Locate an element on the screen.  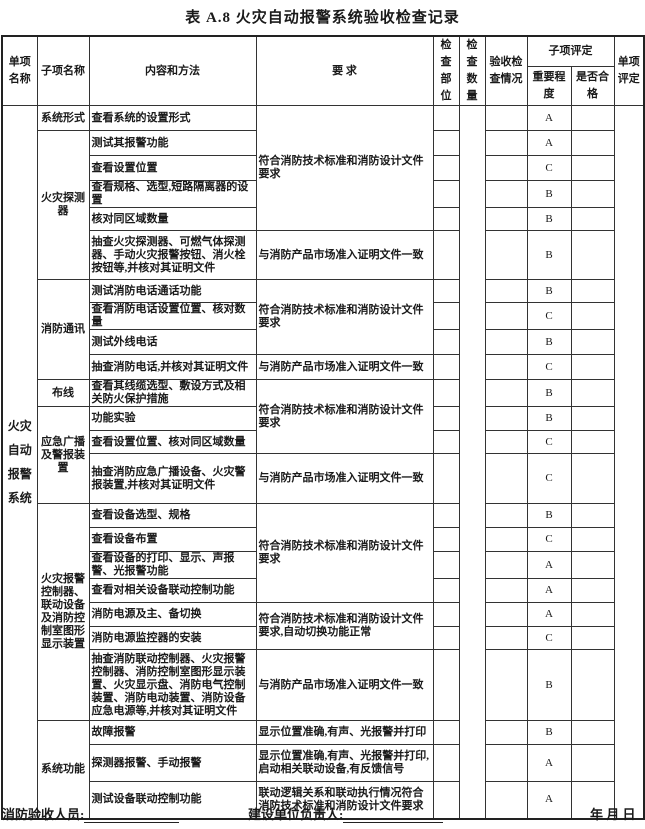
header-sub-name: 子项名称 is located at coordinates (63, 70).